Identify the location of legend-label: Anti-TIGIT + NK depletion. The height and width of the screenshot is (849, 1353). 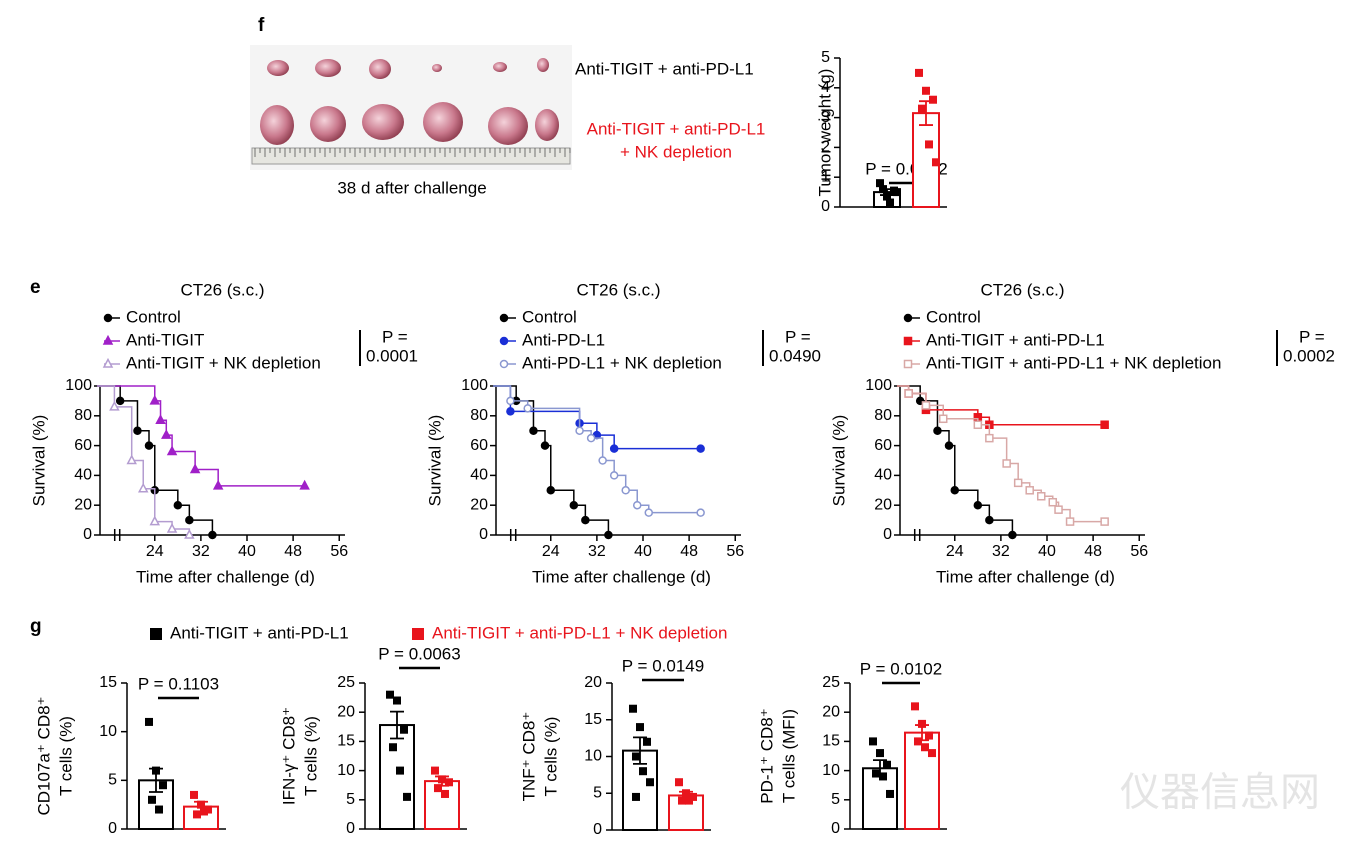
(223, 362).